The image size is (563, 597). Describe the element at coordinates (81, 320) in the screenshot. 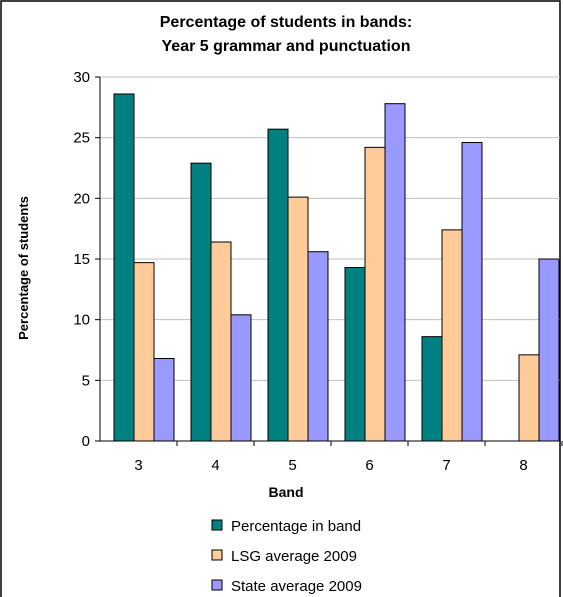

I see `y-tick-label: 10` at that location.